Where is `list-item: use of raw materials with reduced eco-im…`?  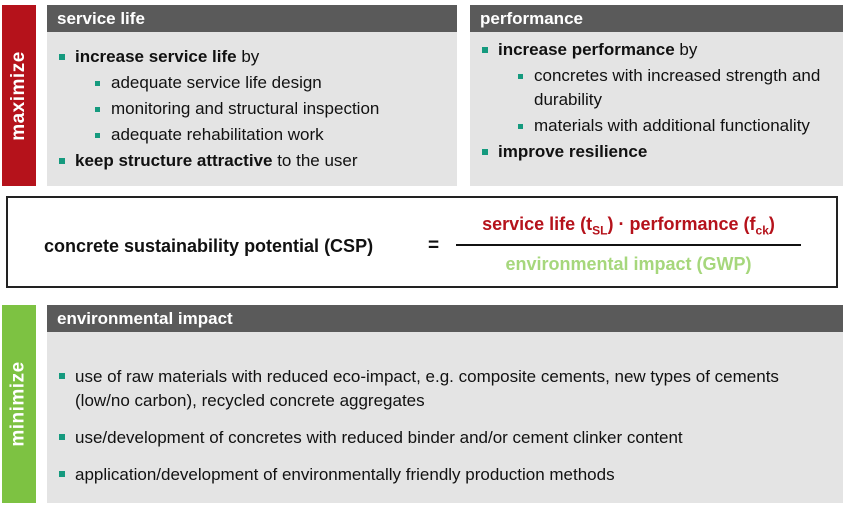 list-item: use of raw materials with reduced eco-im… is located at coordinates (431, 389).